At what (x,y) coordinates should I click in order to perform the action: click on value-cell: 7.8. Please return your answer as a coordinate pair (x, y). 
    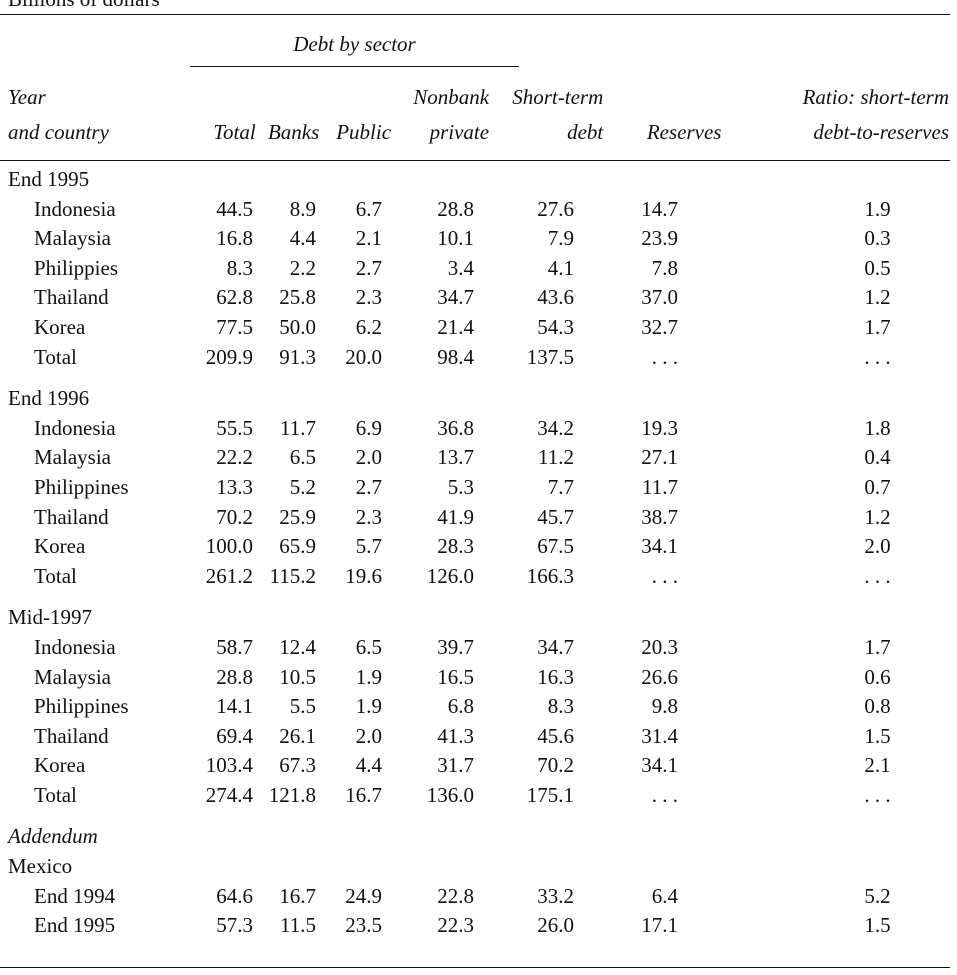
    Looking at the image, I should click on (664, 267).